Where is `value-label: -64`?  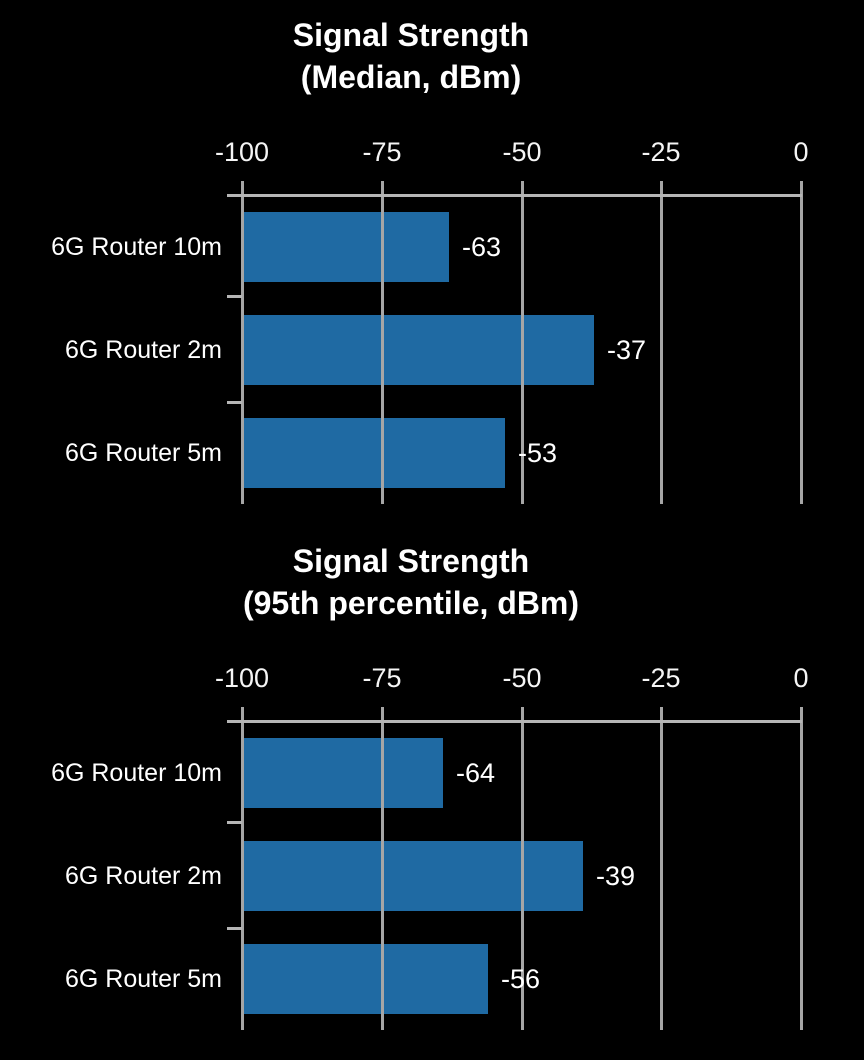 value-label: -64 is located at coordinates (476, 773).